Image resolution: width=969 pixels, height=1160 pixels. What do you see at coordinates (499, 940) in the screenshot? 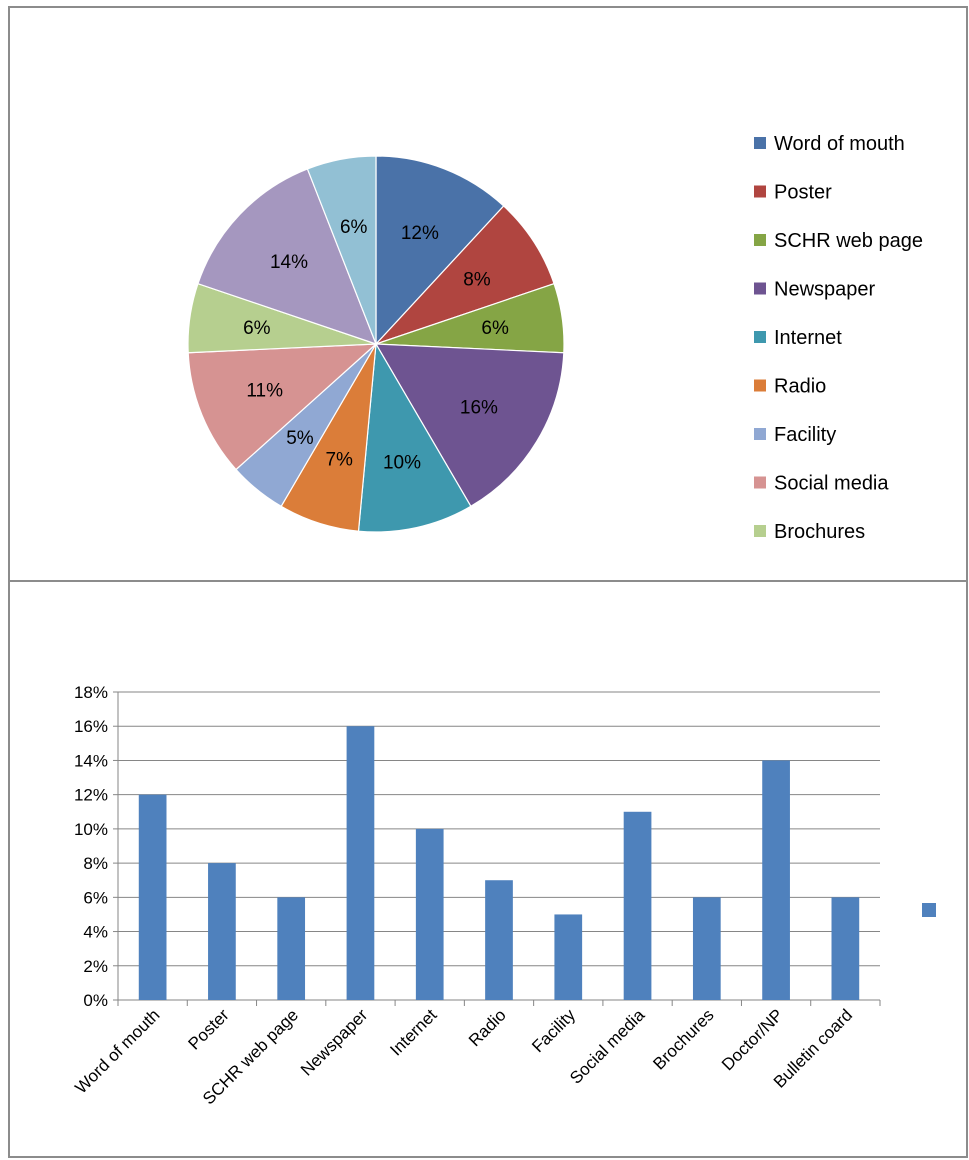
I see `bar-radio` at bounding box center [499, 940].